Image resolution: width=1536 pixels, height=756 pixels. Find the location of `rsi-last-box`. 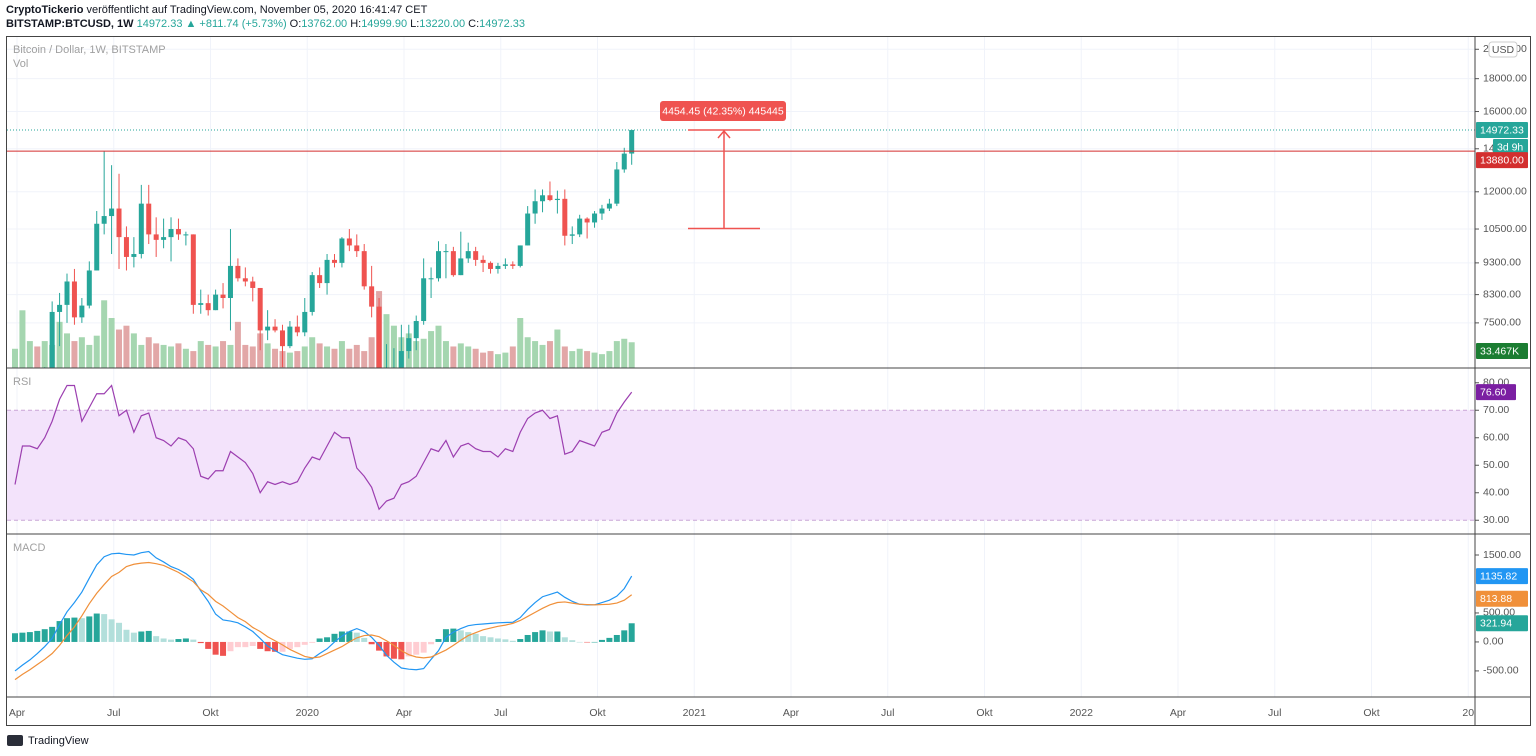

rsi-last-box is located at coordinates (1496, 392).